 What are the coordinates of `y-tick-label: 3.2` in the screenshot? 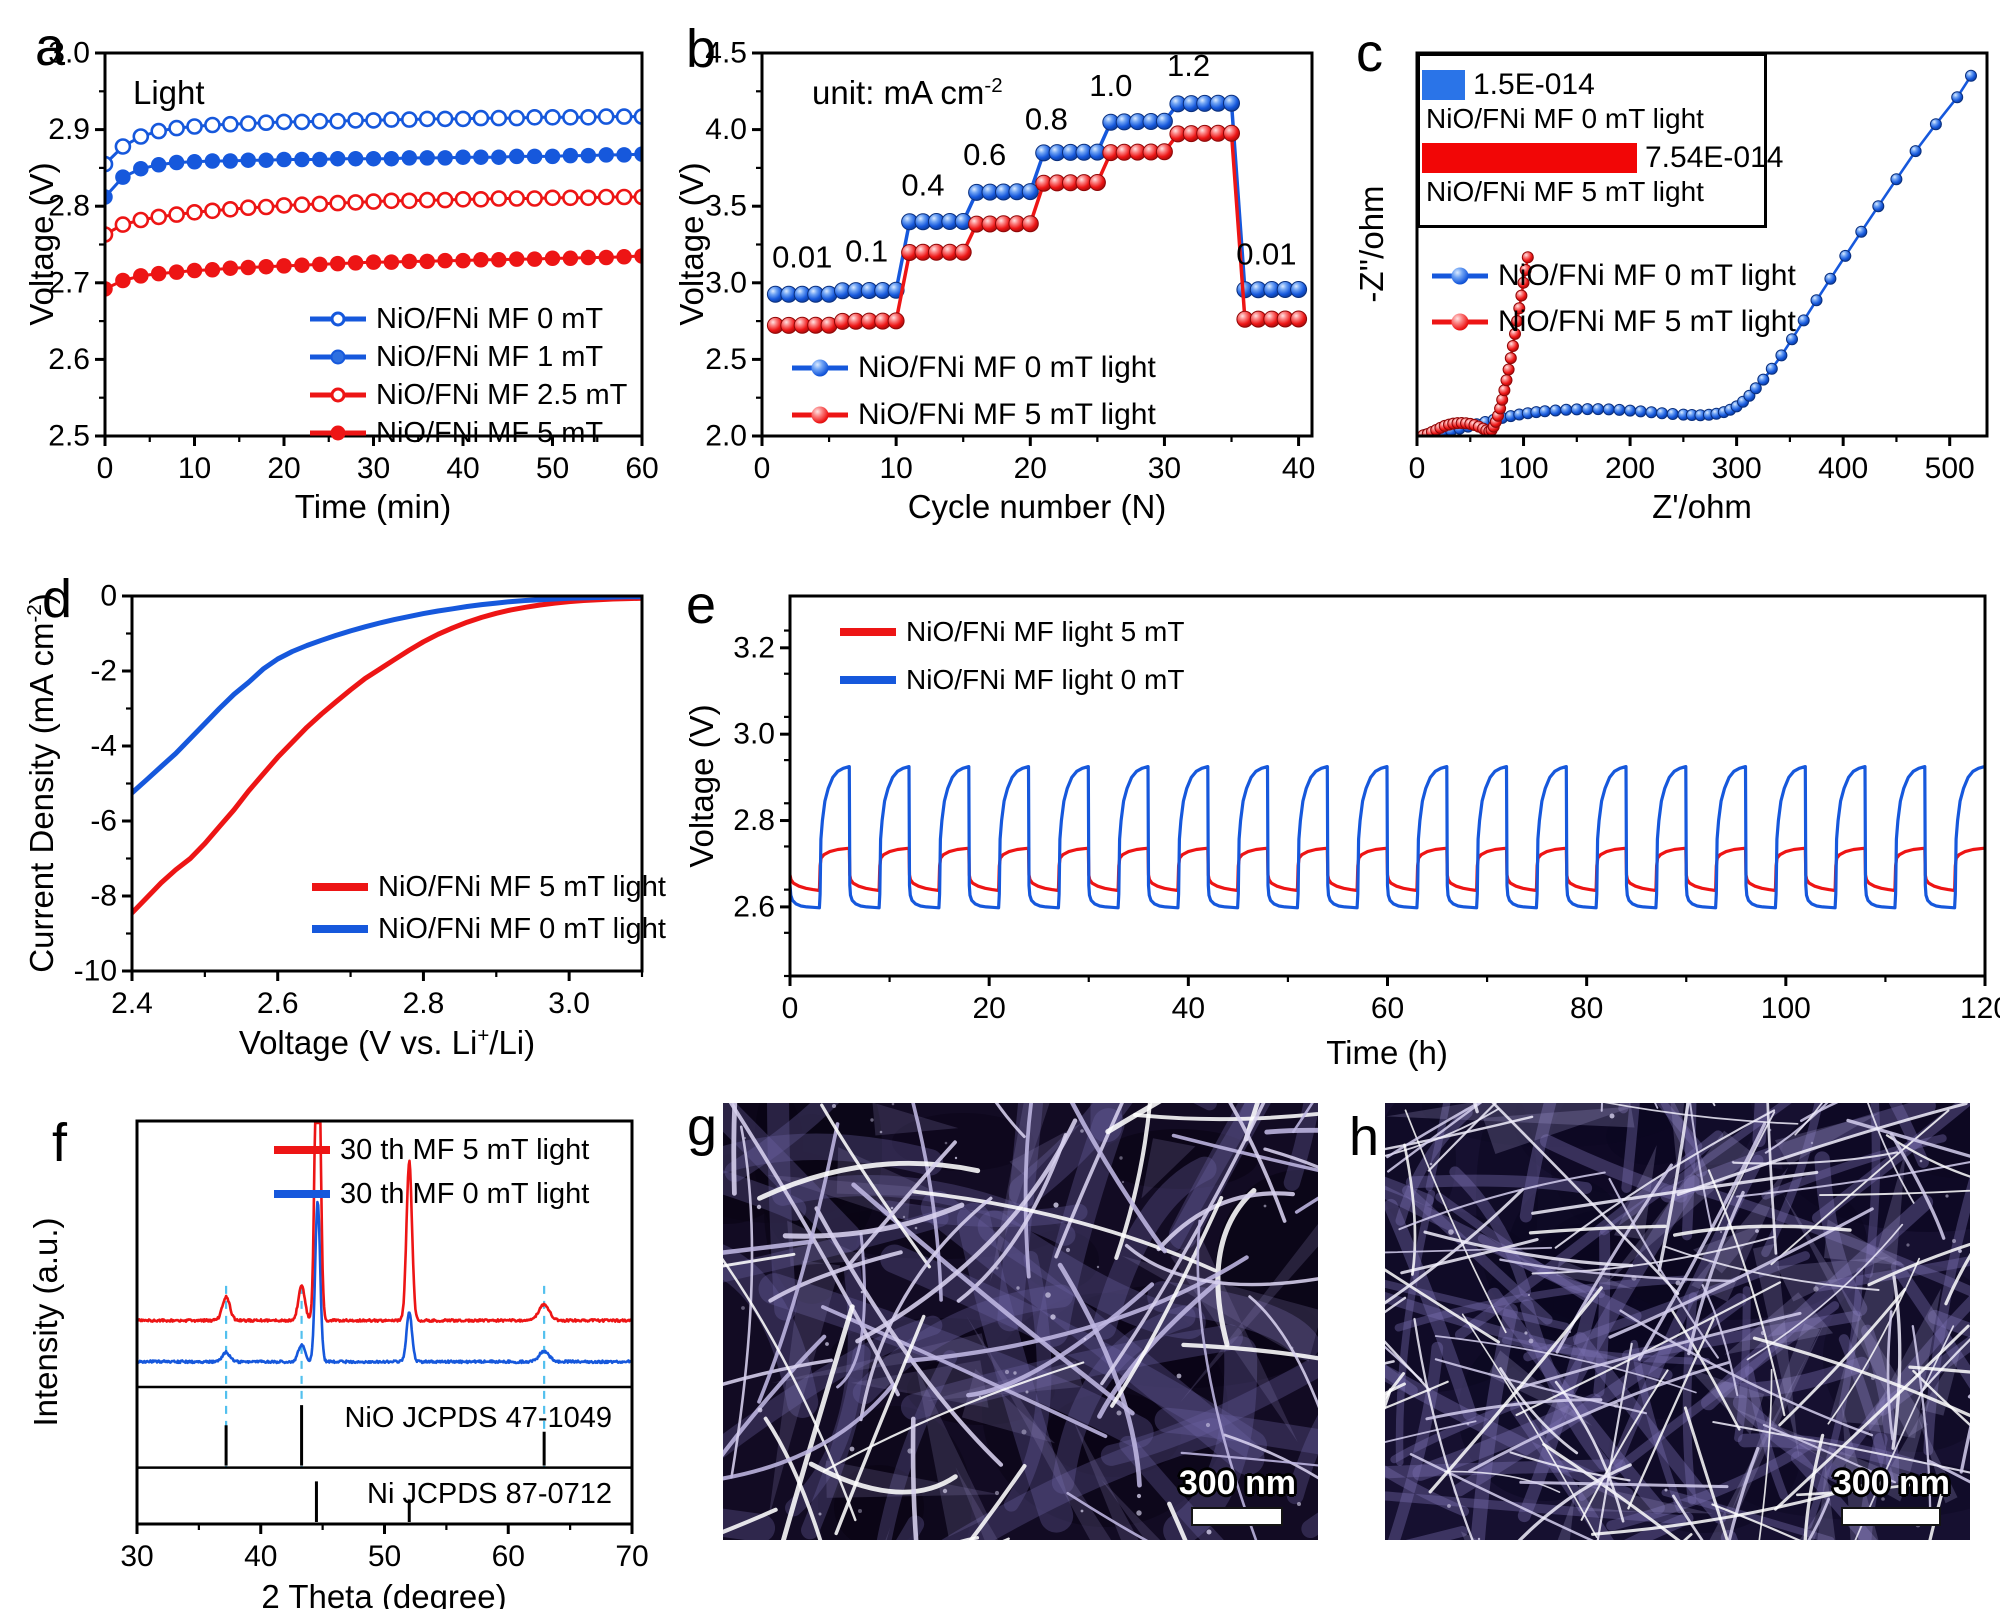 It's located at (754, 647).